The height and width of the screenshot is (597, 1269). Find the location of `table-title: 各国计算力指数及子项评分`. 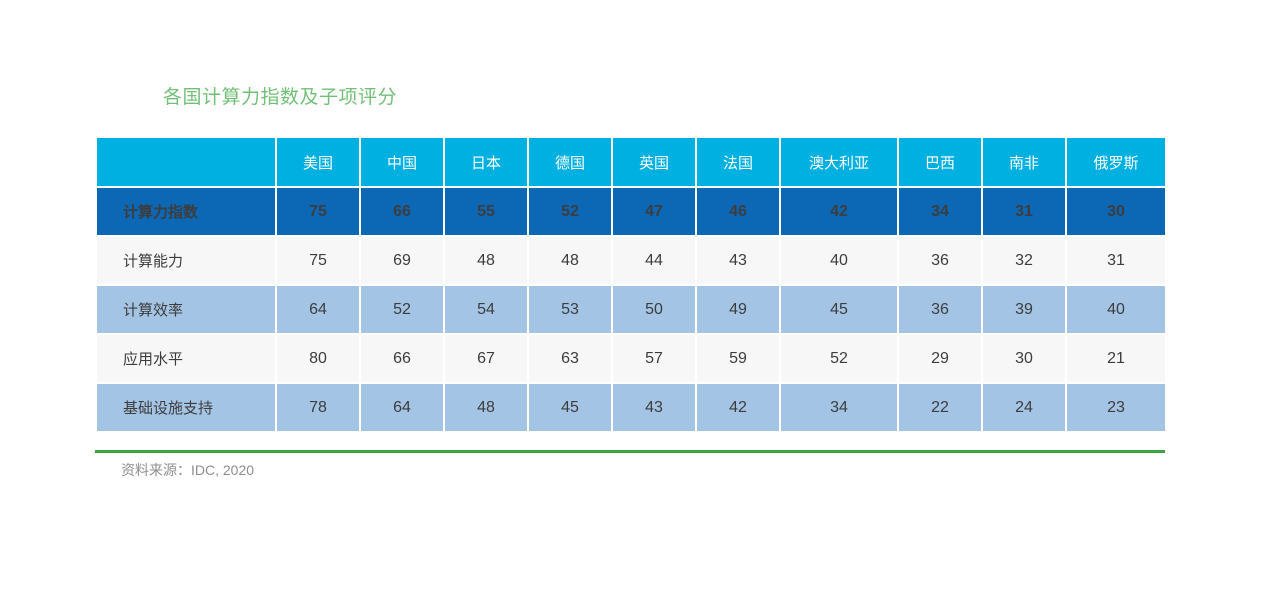

table-title: 各国计算力指数及子项评分 is located at coordinates (280, 97).